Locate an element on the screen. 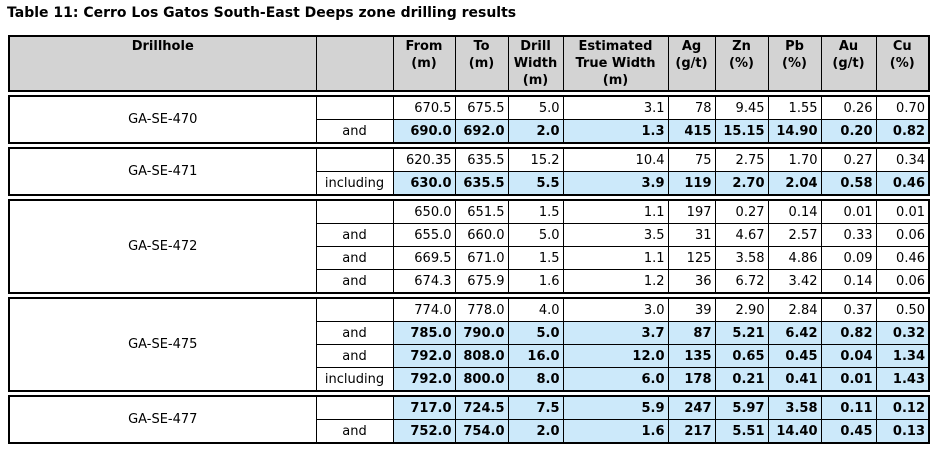 This screenshot has height=459, width=934. zn-cell: 9.45 is located at coordinates (741, 107).